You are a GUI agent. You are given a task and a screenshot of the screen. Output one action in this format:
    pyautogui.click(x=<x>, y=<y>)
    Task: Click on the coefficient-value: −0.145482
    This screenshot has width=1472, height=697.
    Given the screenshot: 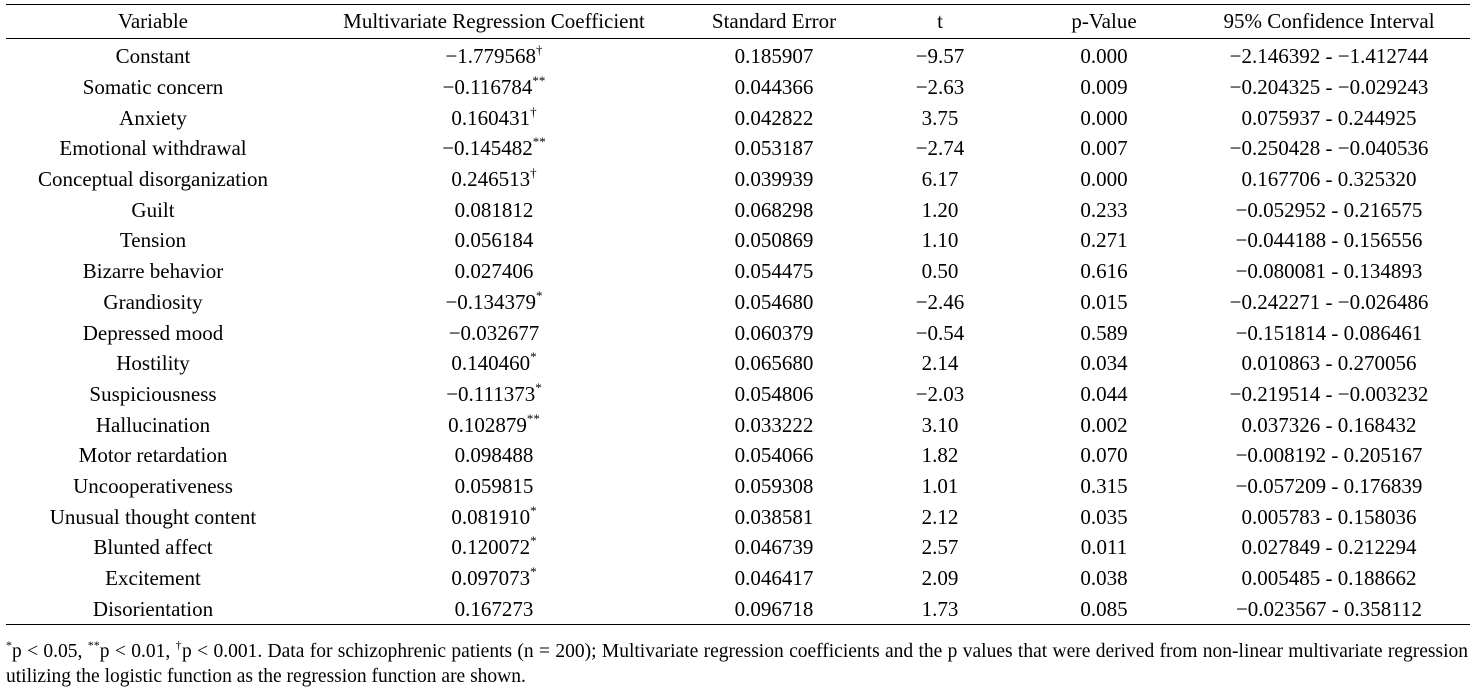 What is the action you would take?
    pyautogui.click(x=487, y=148)
    